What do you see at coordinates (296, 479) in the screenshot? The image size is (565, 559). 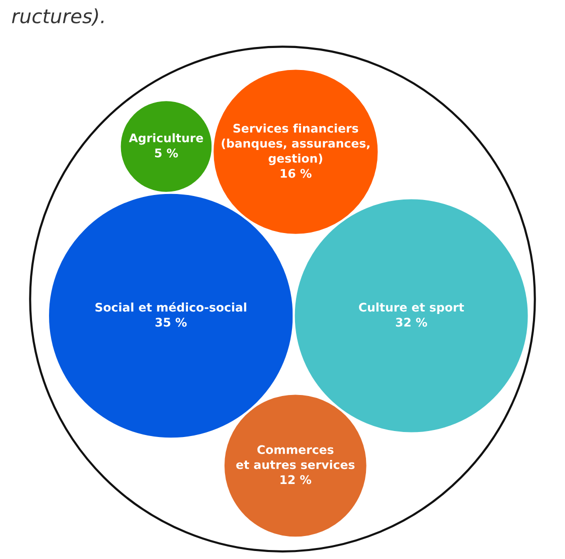 I see `data-label: 12 %` at bounding box center [296, 479].